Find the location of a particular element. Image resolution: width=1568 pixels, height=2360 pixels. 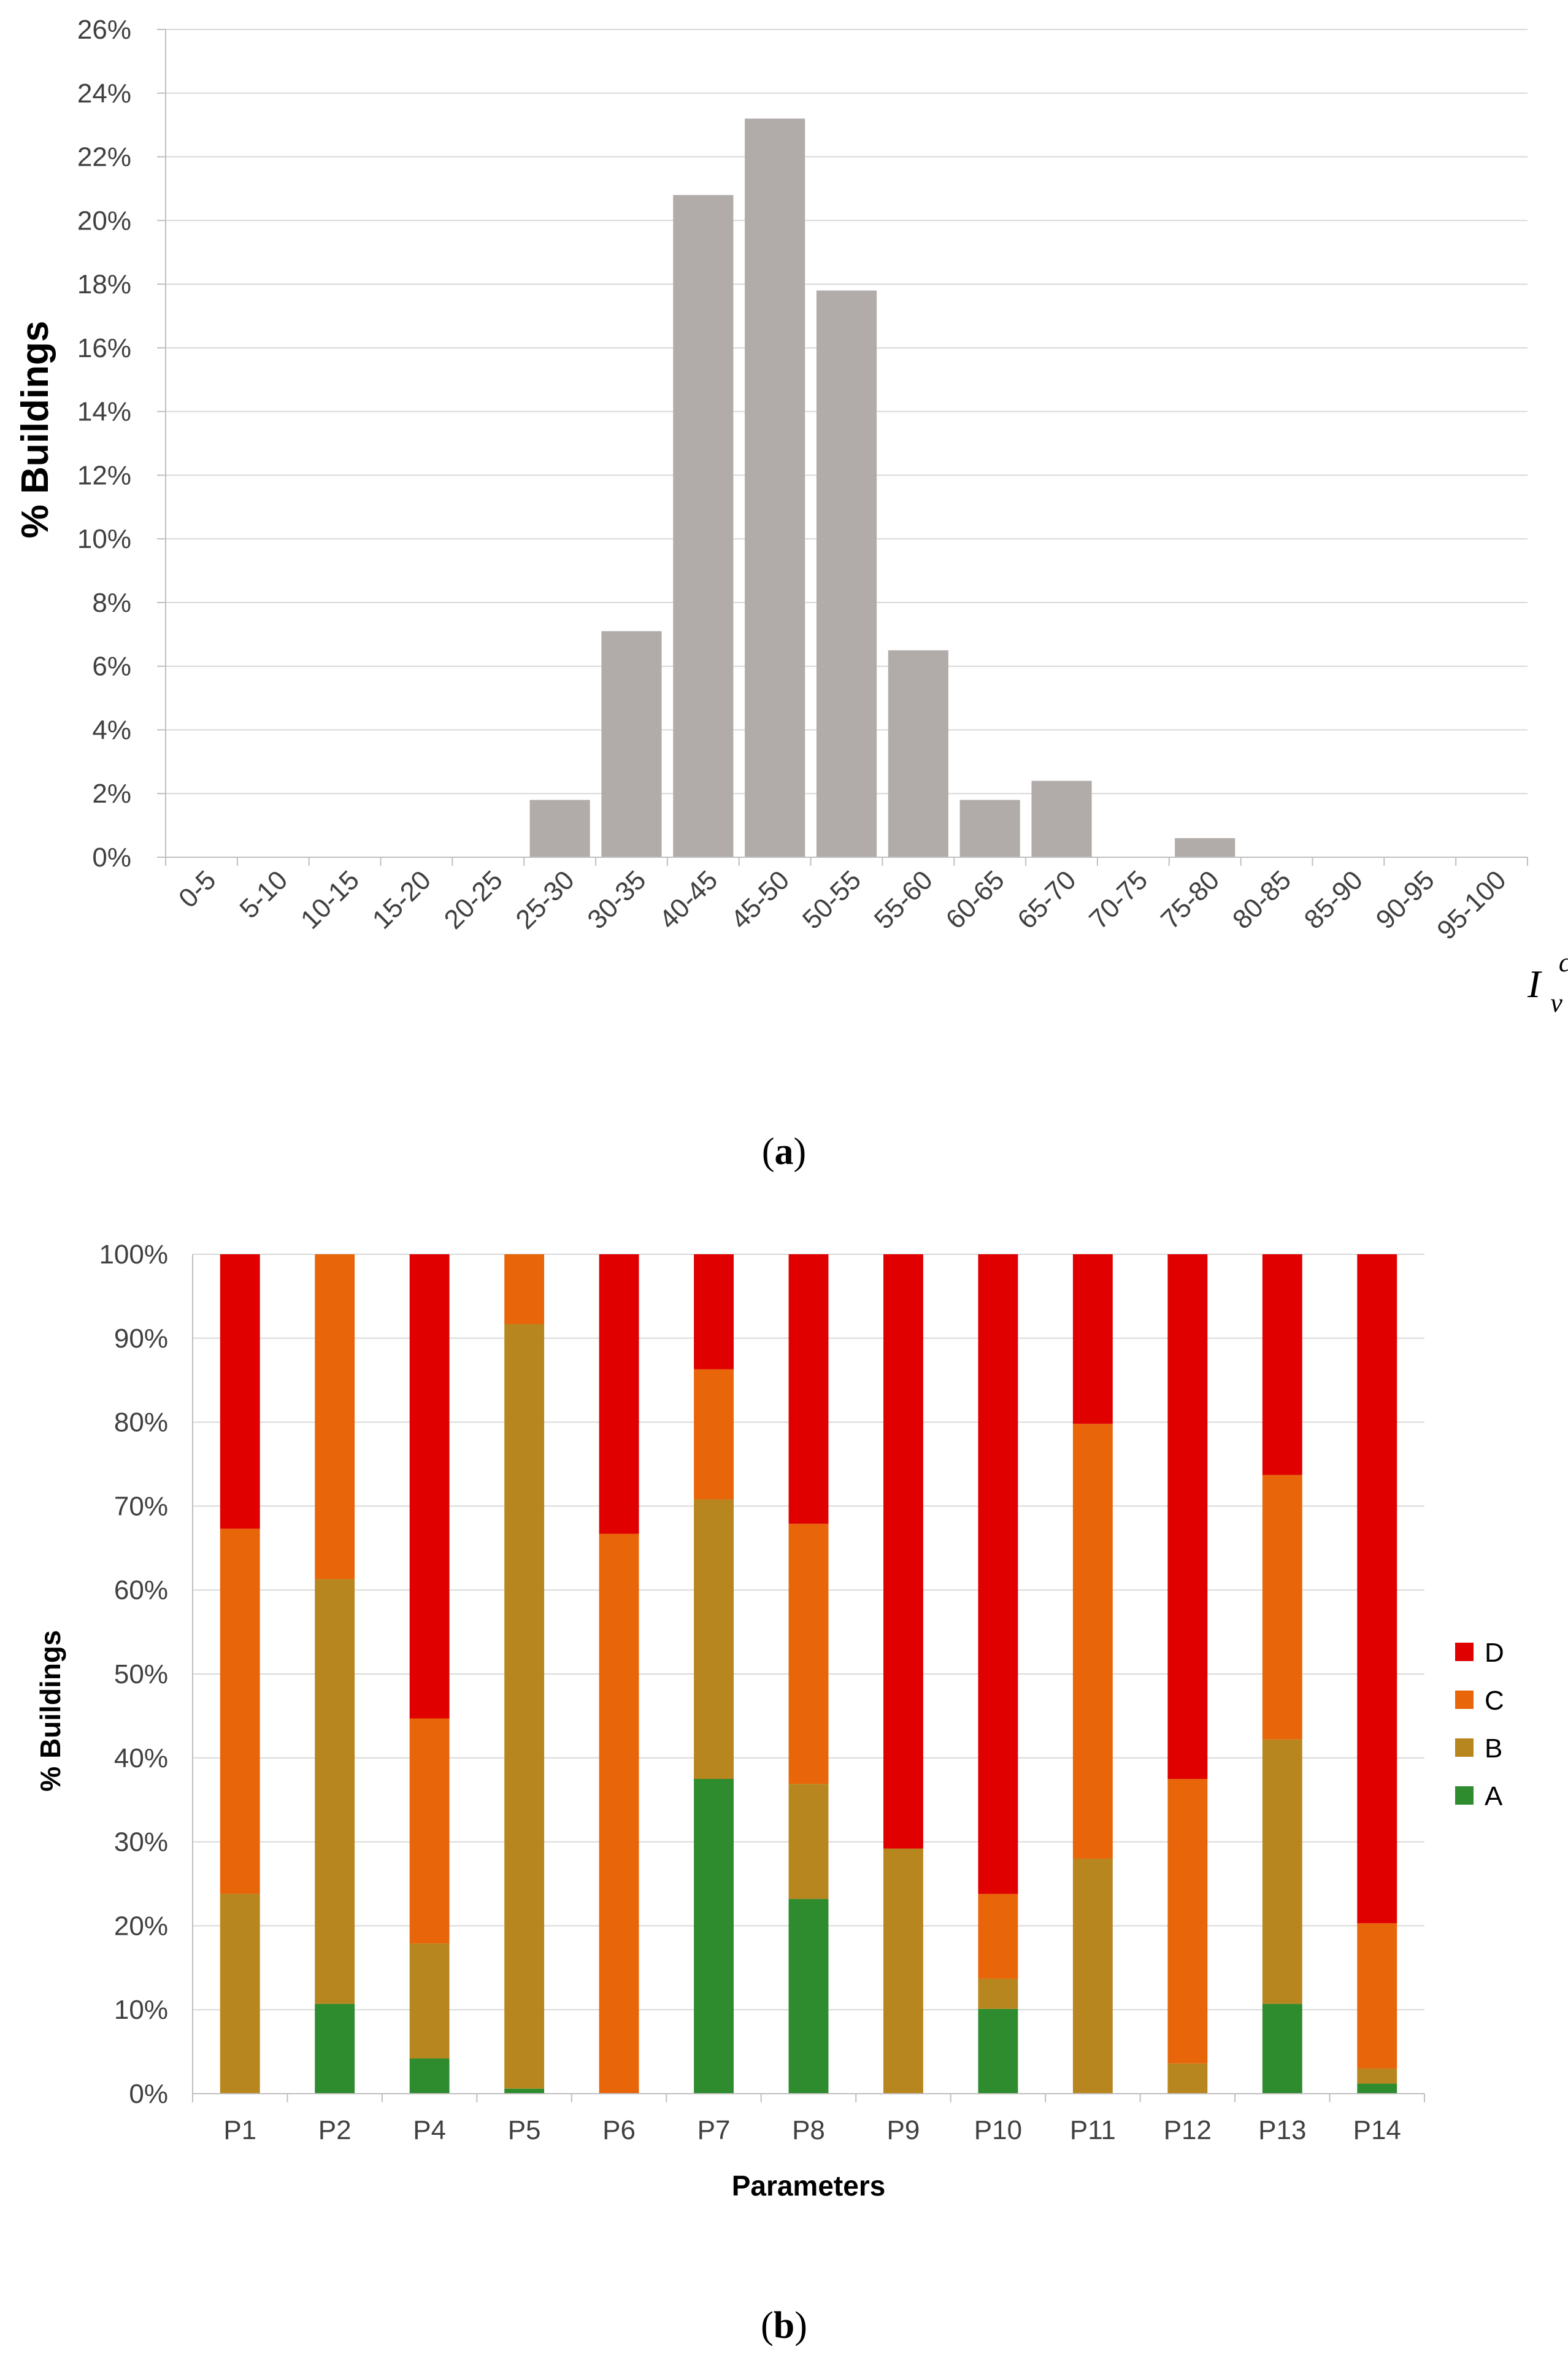

caption-a-letter: a is located at coordinates (784, 1152).